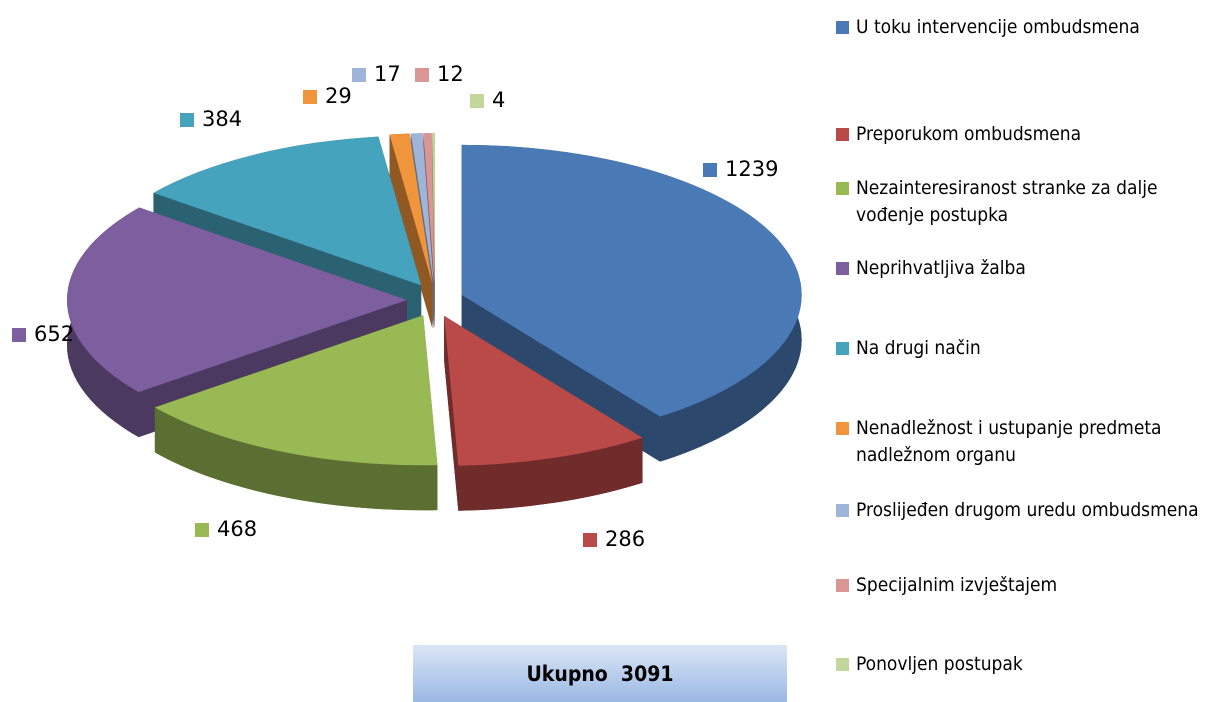 This screenshot has width=1221, height=702. Describe the element at coordinates (54, 334) in the screenshot. I see `data-label: 652` at that location.